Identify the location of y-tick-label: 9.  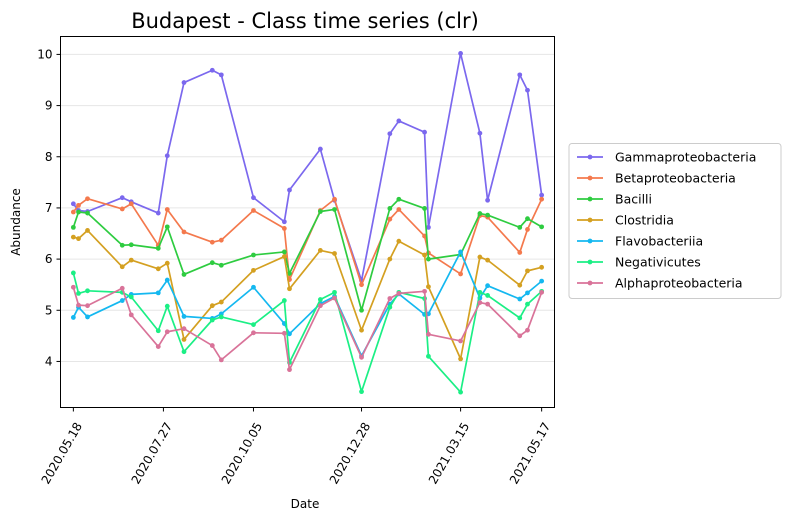
(49, 106).